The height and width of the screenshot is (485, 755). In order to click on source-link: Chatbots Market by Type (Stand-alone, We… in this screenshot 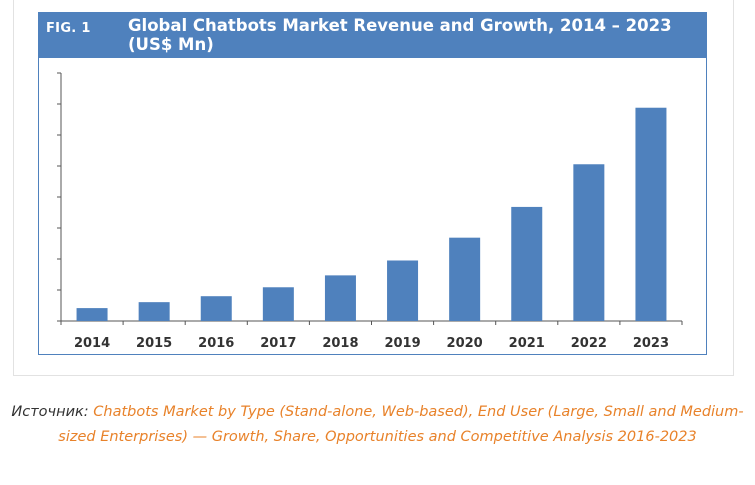, I will do `click(401, 424)`.